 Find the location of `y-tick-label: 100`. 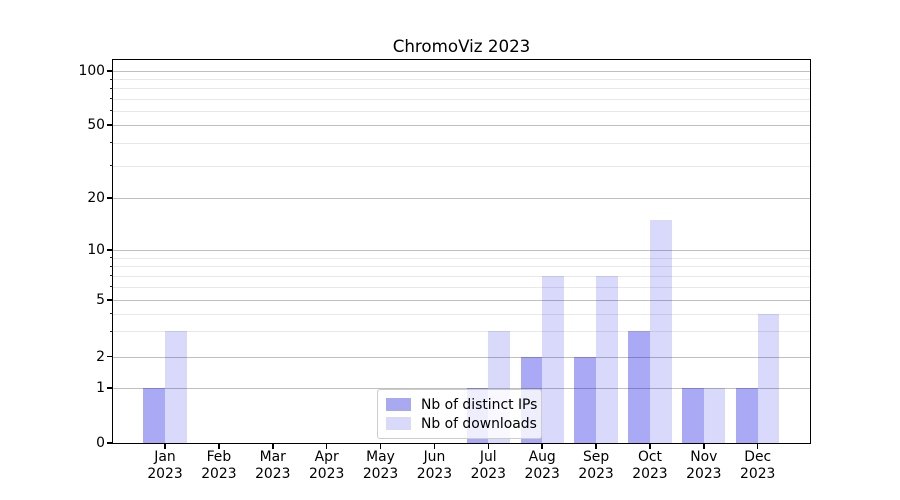

y-tick-label: 100 is located at coordinates (91, 71).